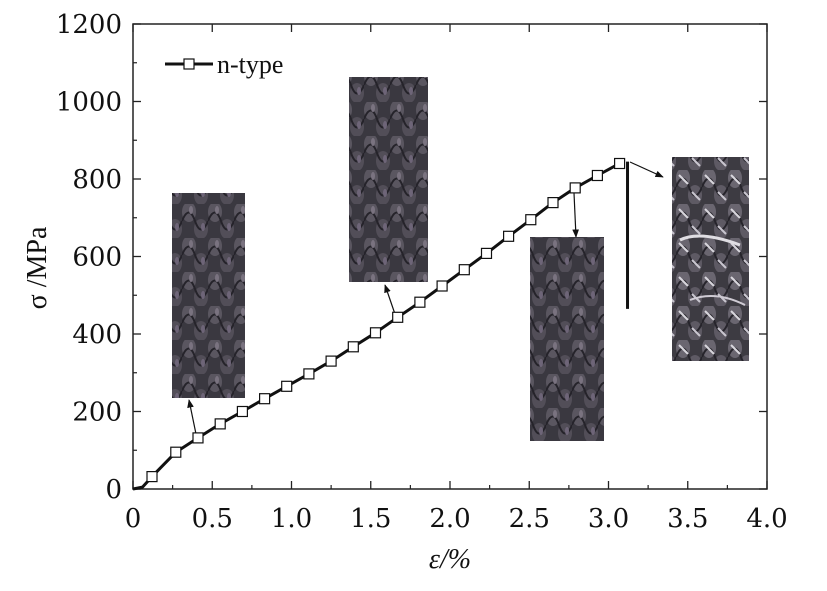  Describe the element at coordinates (97, 180) in the screenshot. I see `y-tick-label: 800` at that location.